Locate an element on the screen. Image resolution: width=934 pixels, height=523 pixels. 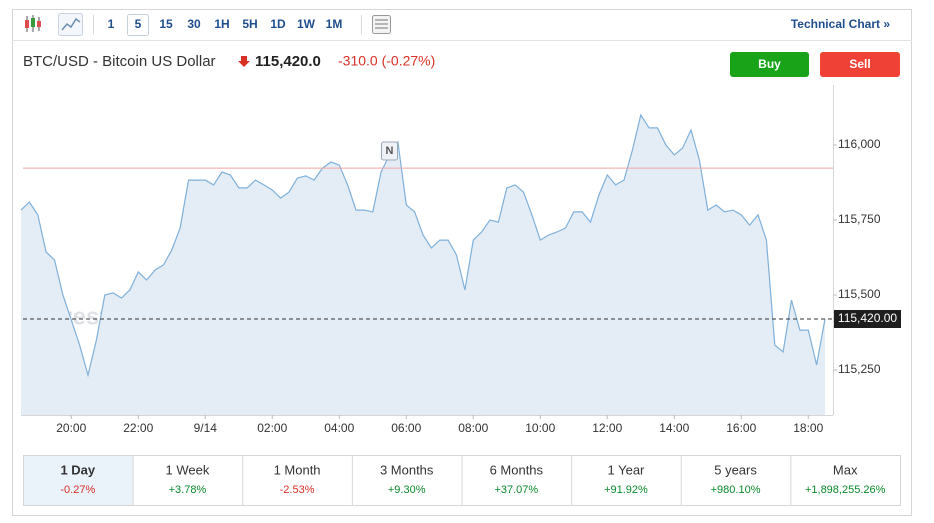
price-change: -310.0 (-0.27%) is located at coordinates (386, 61).